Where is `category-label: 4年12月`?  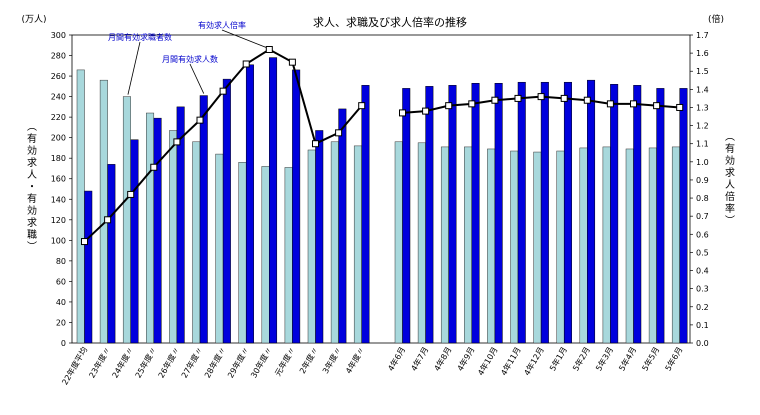
category-label: 4年12月 is located at coordinates (534, 361).